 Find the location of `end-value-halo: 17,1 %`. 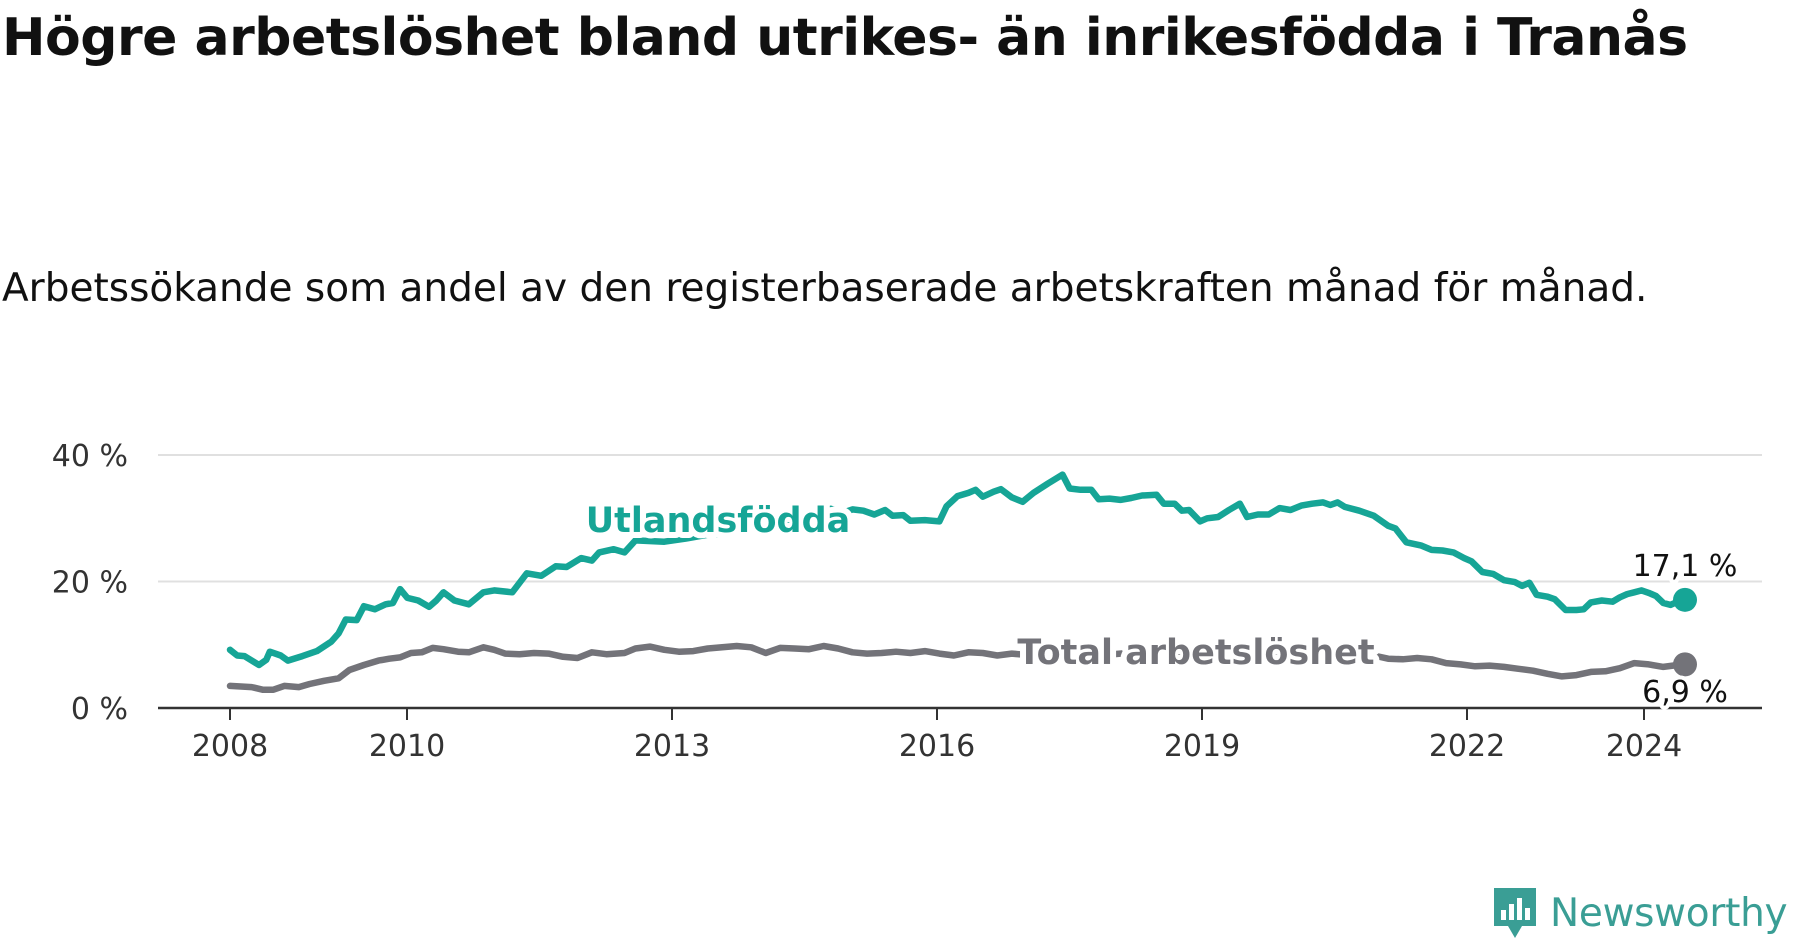

end-value-halo: 17,1 % is located at coordinates (1685, 566).